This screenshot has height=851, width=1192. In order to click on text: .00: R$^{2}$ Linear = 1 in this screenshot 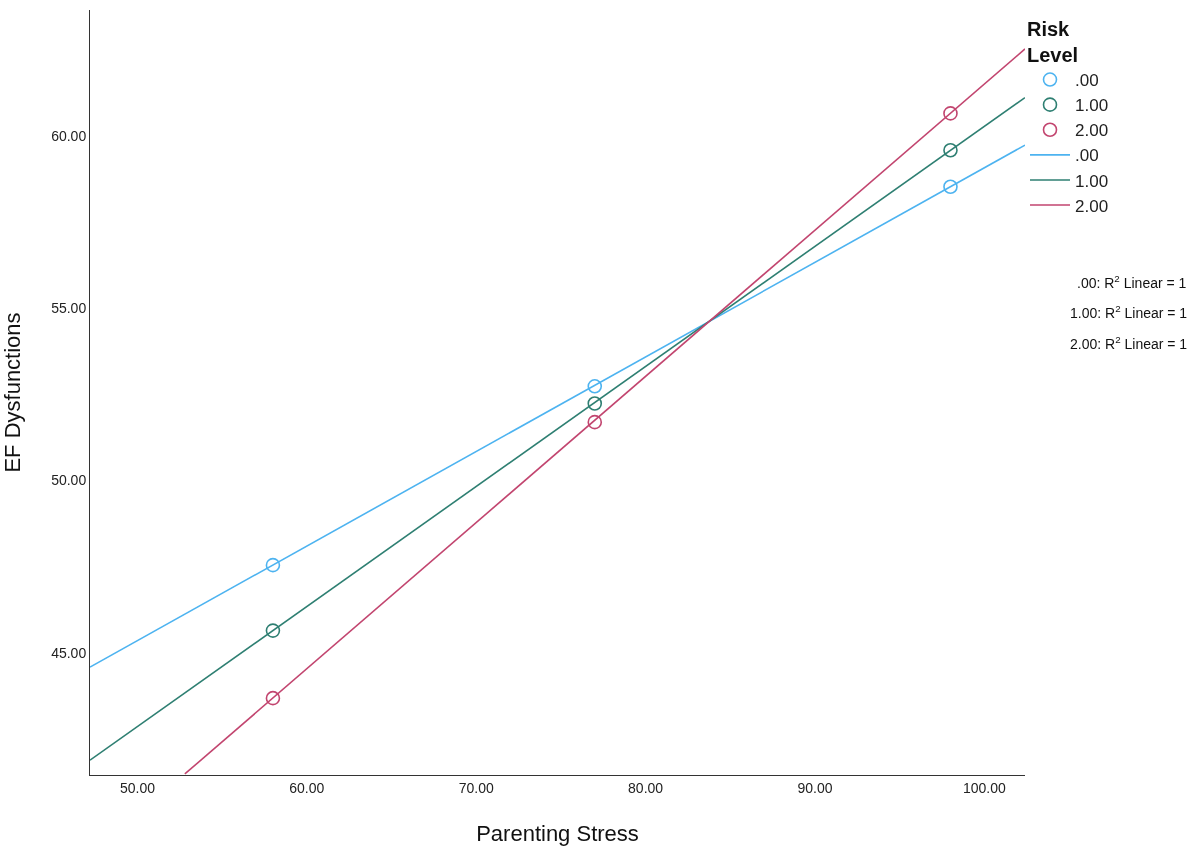, I will do `click(1132, 282)`.